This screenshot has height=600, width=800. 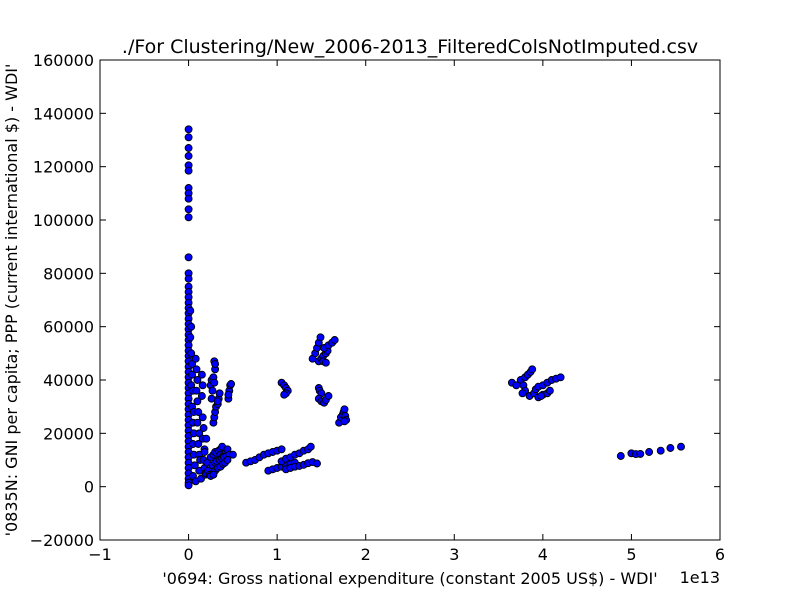 I want to click on x-tick-label: −1, so click(x=100, y=554).